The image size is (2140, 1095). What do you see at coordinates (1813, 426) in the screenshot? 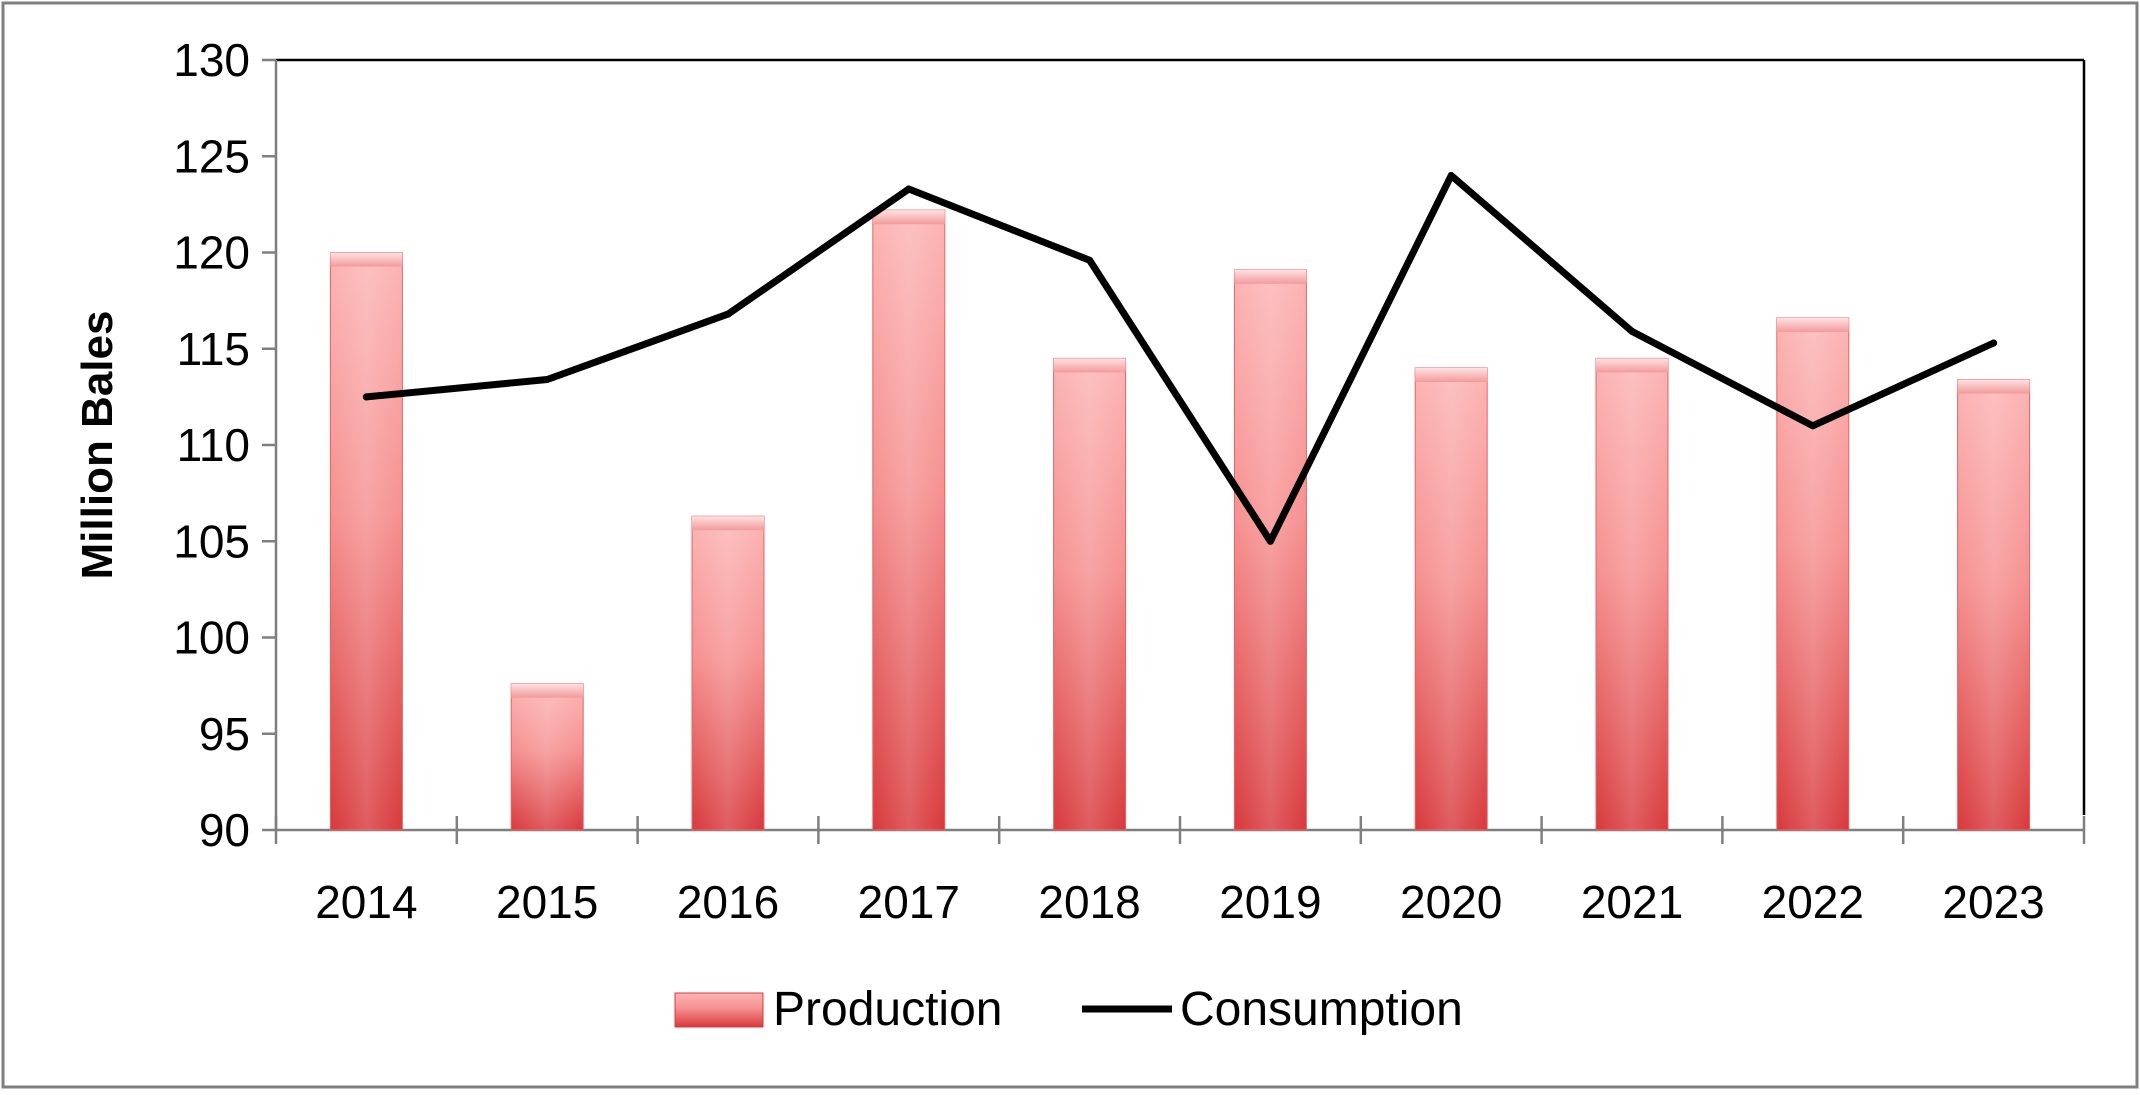
I see `consumption-point-2022` at bounding box center [1813, 426].